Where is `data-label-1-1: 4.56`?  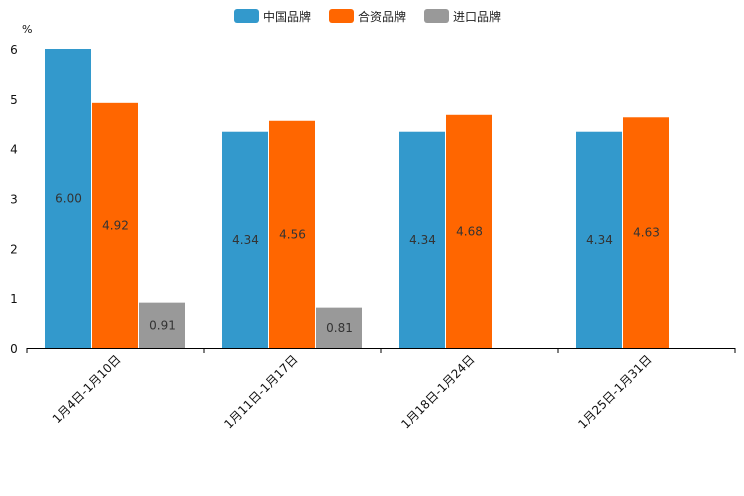
data-label-1-1: 4.56 is located at coordinates (292, 234).